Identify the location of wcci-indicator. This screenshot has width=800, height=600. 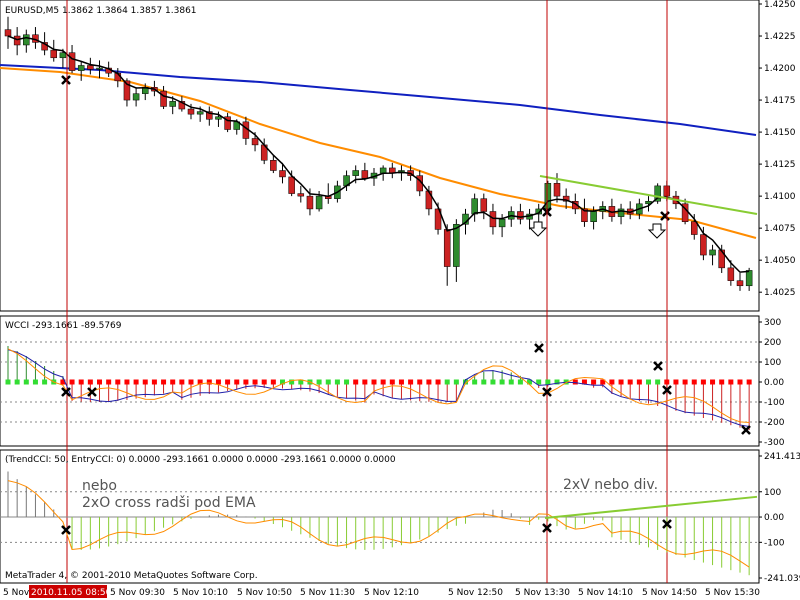
(379, 388).